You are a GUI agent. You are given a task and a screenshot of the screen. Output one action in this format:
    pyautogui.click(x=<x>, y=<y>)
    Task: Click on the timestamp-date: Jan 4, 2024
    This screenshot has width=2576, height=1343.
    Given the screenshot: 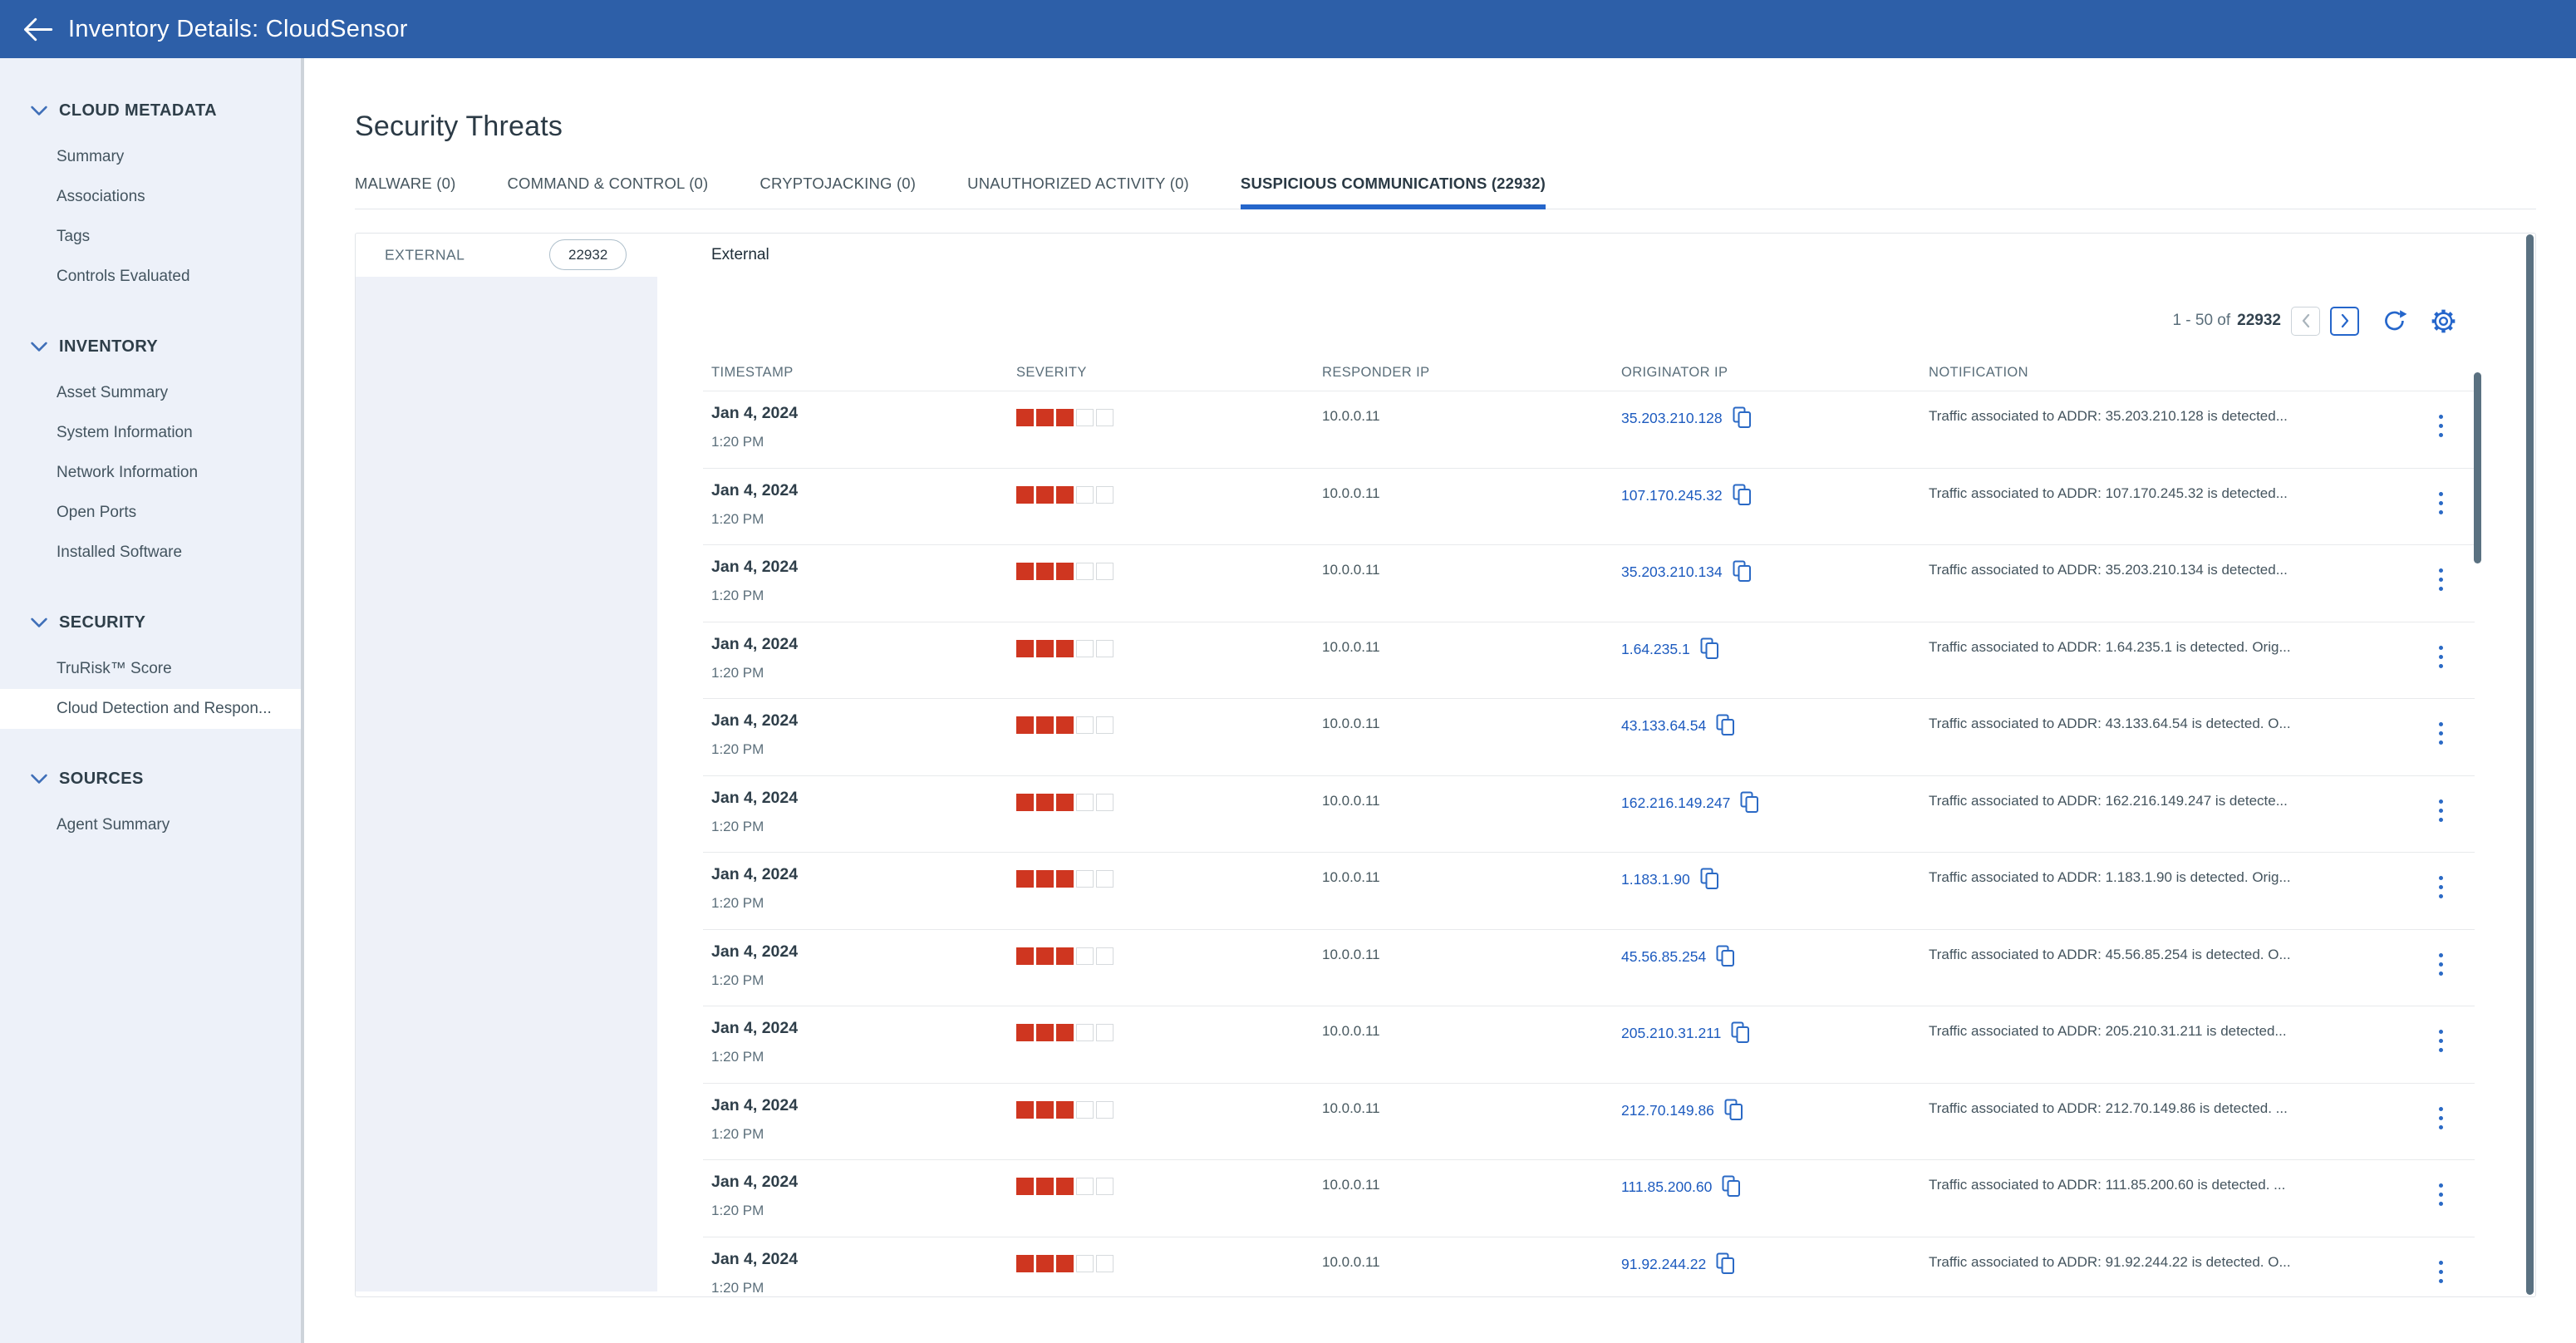 What is the action you would take?
    pyautogui.click(x=755, y=413)
    